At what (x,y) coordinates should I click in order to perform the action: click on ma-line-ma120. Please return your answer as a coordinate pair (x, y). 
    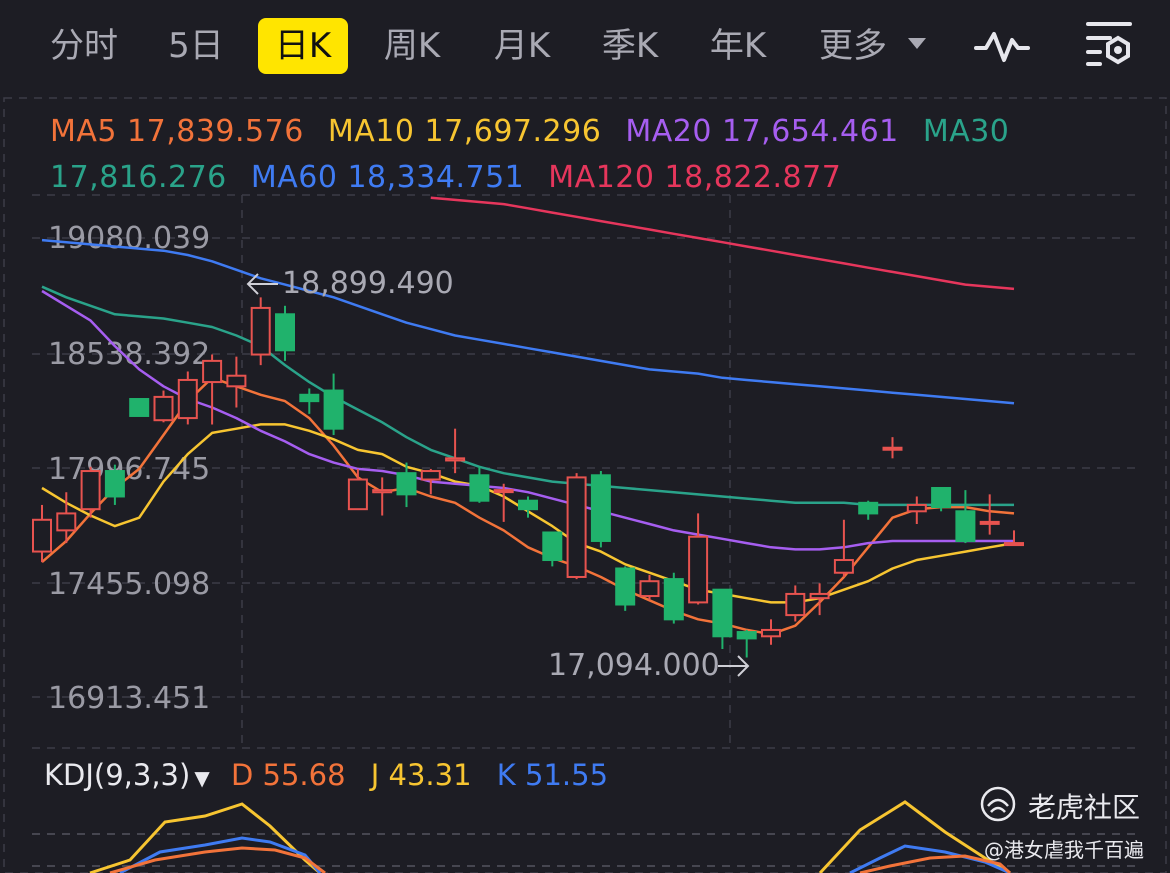
    Looking at the image, I should click on (722, 243).